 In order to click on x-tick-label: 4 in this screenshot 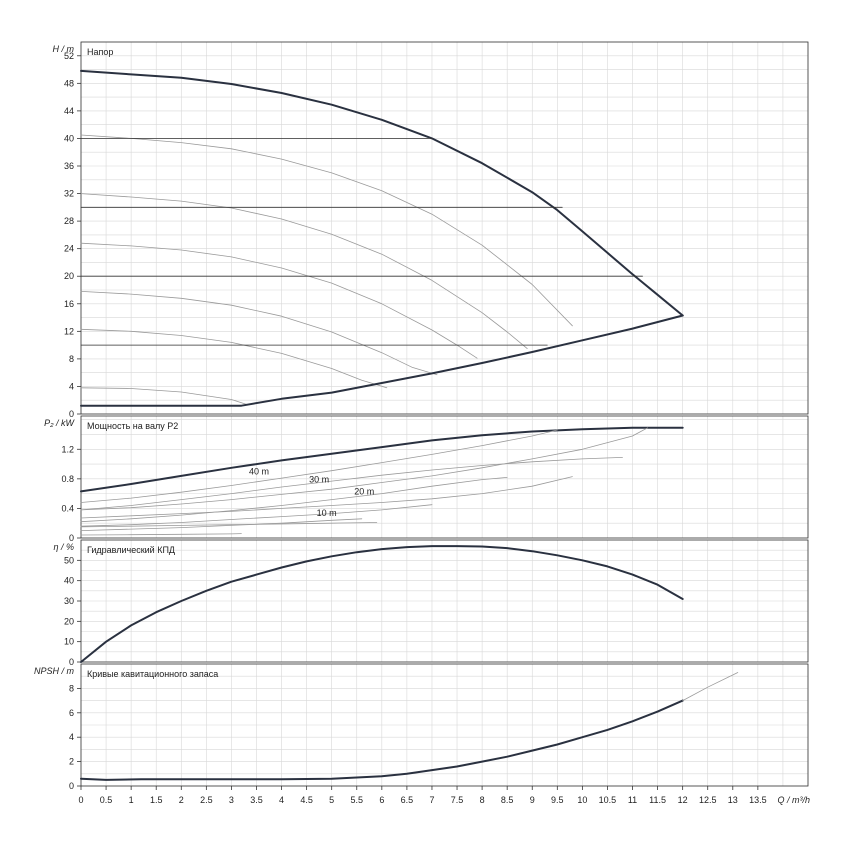, I will do `click(281, 800)`.